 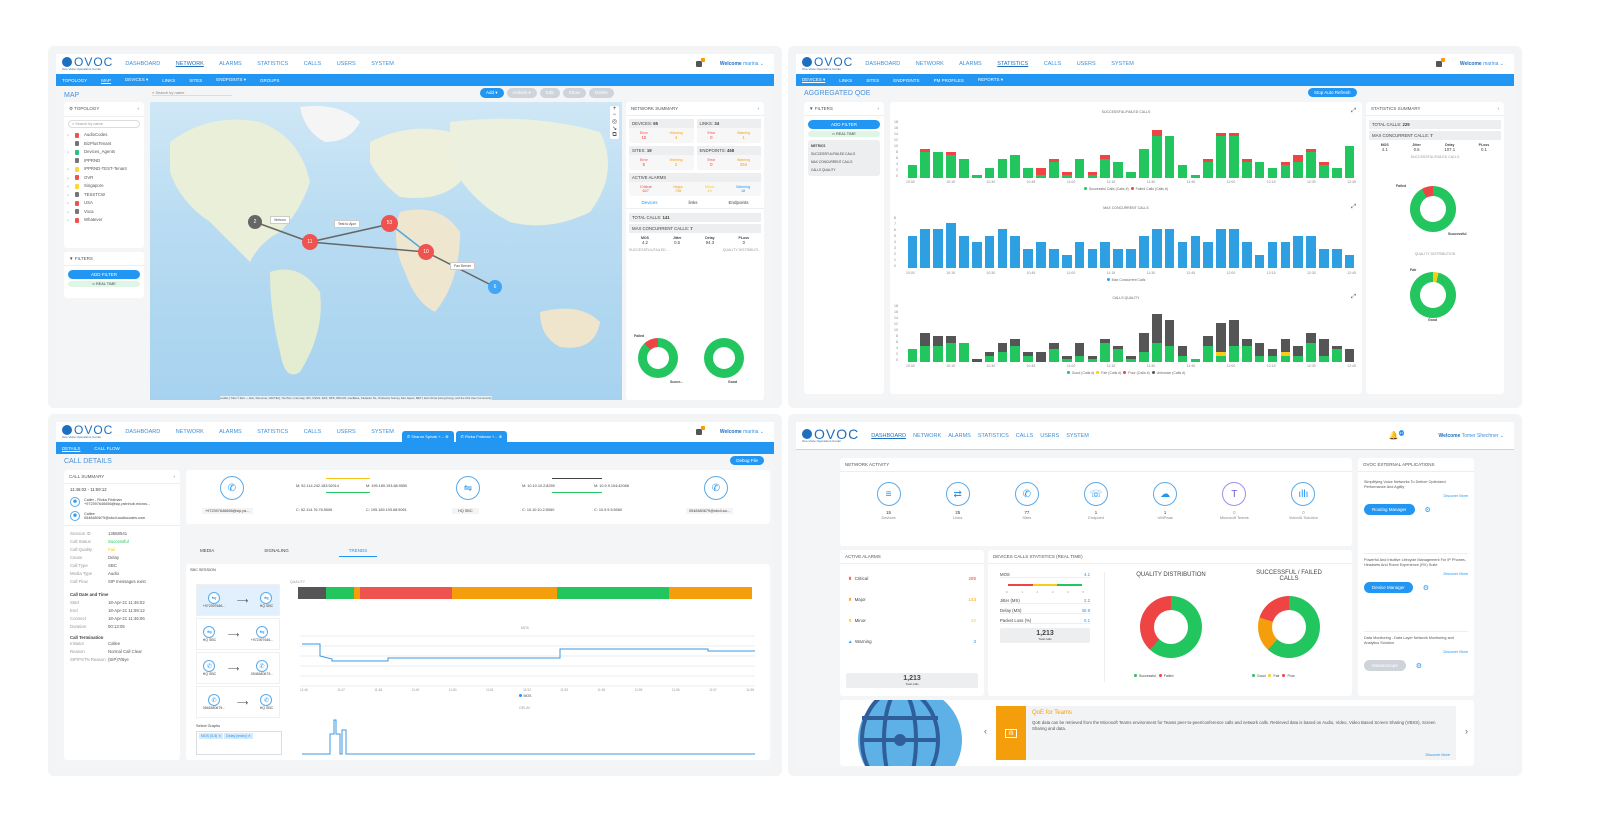 What do you see at coordinates (1385, 665) in the screenshot?
I see `app-launch-button: Masterscope` at bounding box center [1385, 665].